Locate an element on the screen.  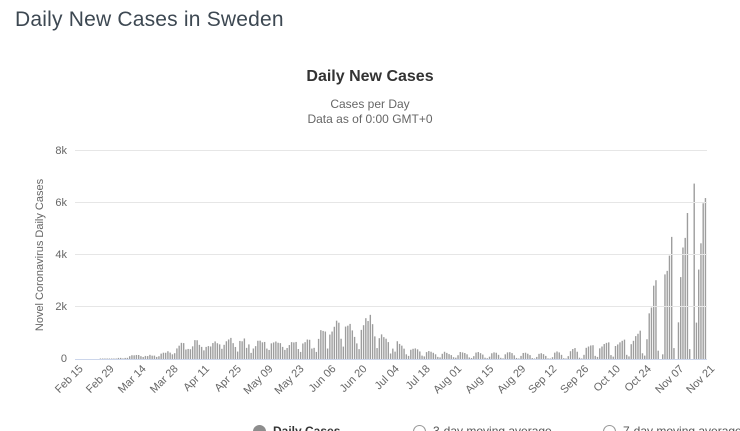
x-axis-label: May 09 is located at coordinates (258, 380).